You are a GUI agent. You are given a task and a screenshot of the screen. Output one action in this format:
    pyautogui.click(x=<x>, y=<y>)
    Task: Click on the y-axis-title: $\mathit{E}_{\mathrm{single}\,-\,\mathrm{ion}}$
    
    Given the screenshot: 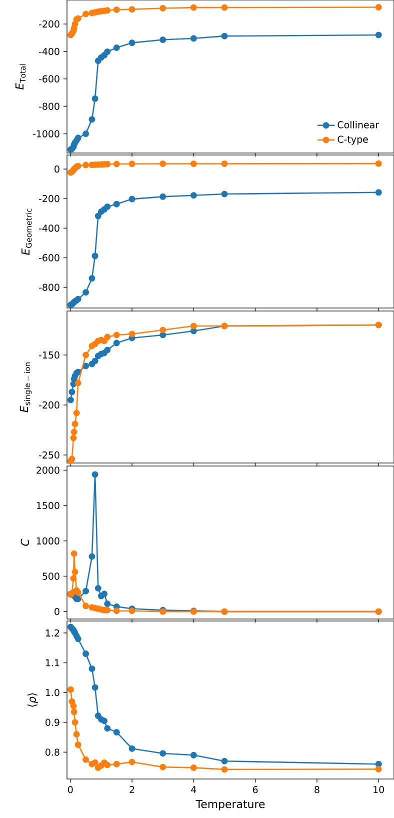 What is the action you would take?
    pyautogui.click(x=26, y=387)
    